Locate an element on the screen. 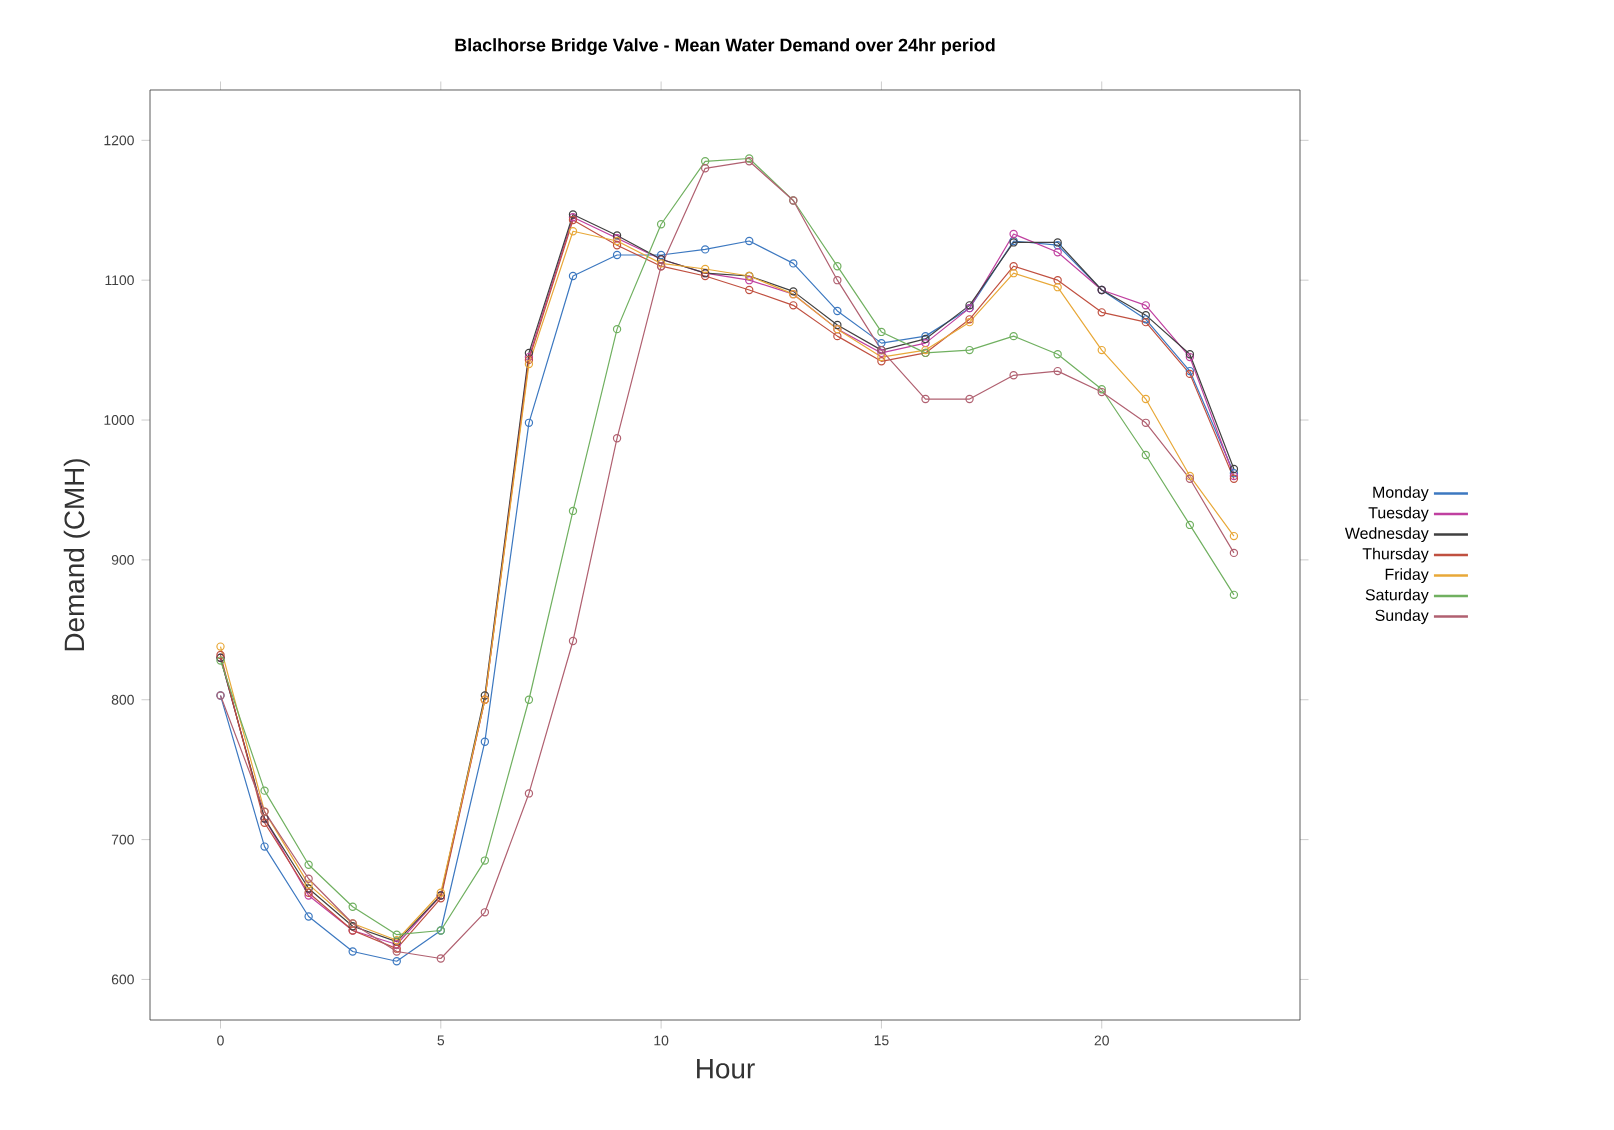 This screenshot has height=1130, width=1614. y-axis-title: Demand (CMH) is located at coordinates (76, 555).